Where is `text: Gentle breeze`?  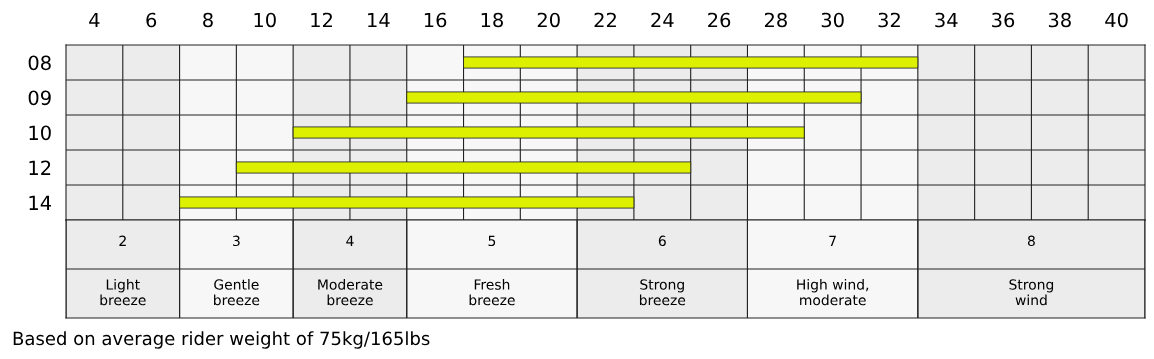
text: Gentle breeze is located at coordinates (237, 292).